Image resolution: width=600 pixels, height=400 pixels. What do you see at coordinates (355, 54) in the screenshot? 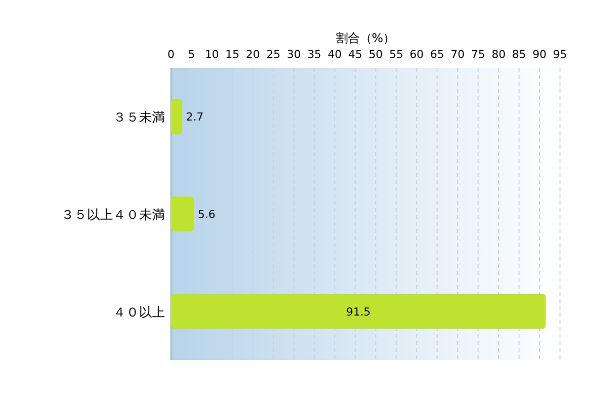
I see `x-tick-label: 45` at bounding box center [355, 54].